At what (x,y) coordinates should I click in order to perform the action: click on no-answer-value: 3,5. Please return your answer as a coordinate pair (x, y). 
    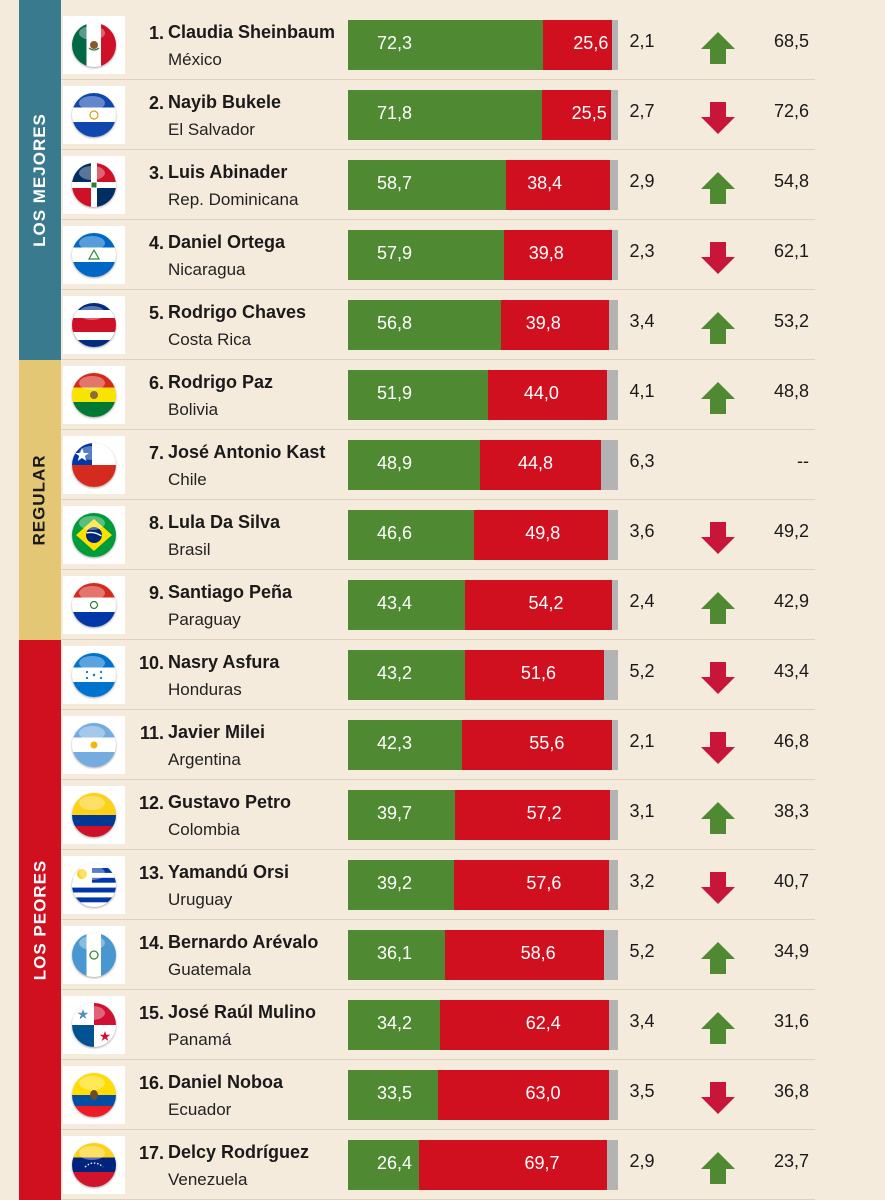
    Looking at the image, I should click on (642, 1091).